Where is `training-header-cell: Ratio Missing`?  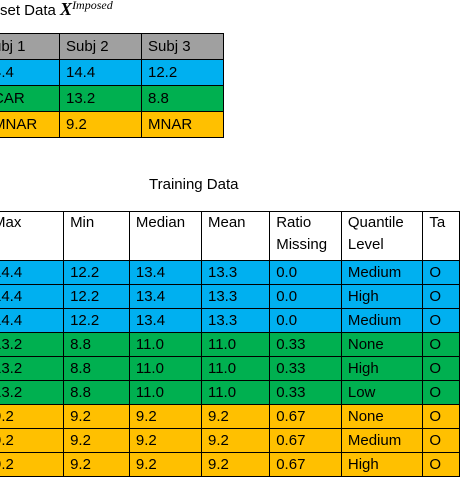 training-header-cell: Ratio Missing is located at coordinates (305, 236).